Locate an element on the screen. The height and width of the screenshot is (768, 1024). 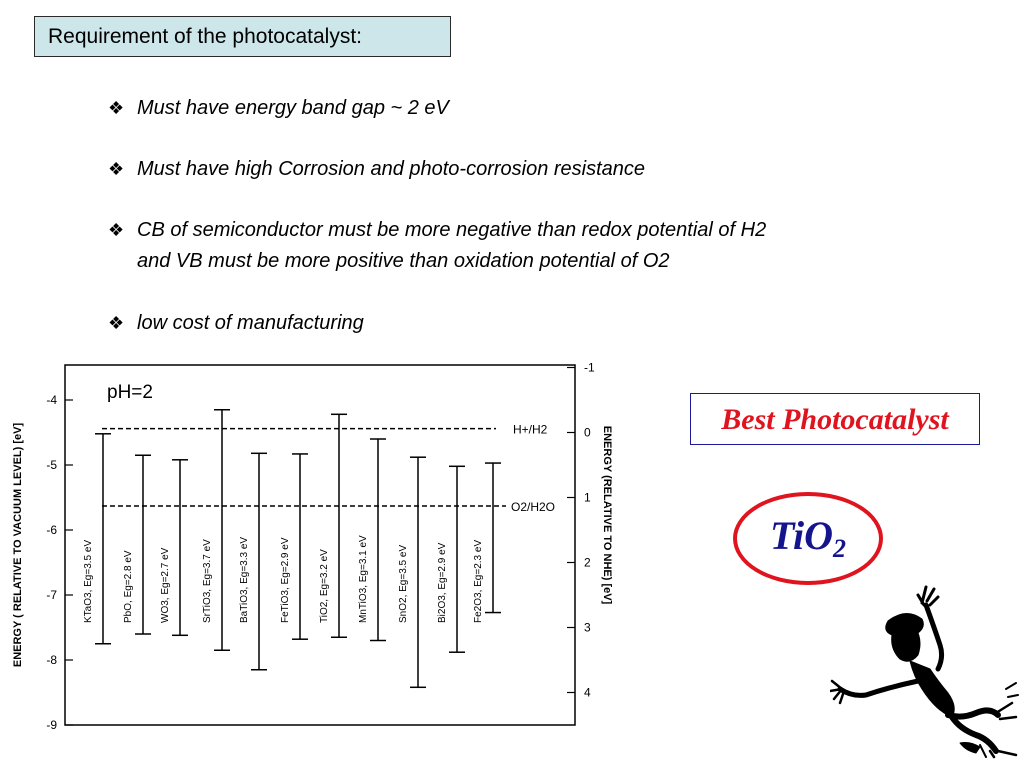
title-text: Requirement of the photocatalyst: is located at coordinates (205, 36).